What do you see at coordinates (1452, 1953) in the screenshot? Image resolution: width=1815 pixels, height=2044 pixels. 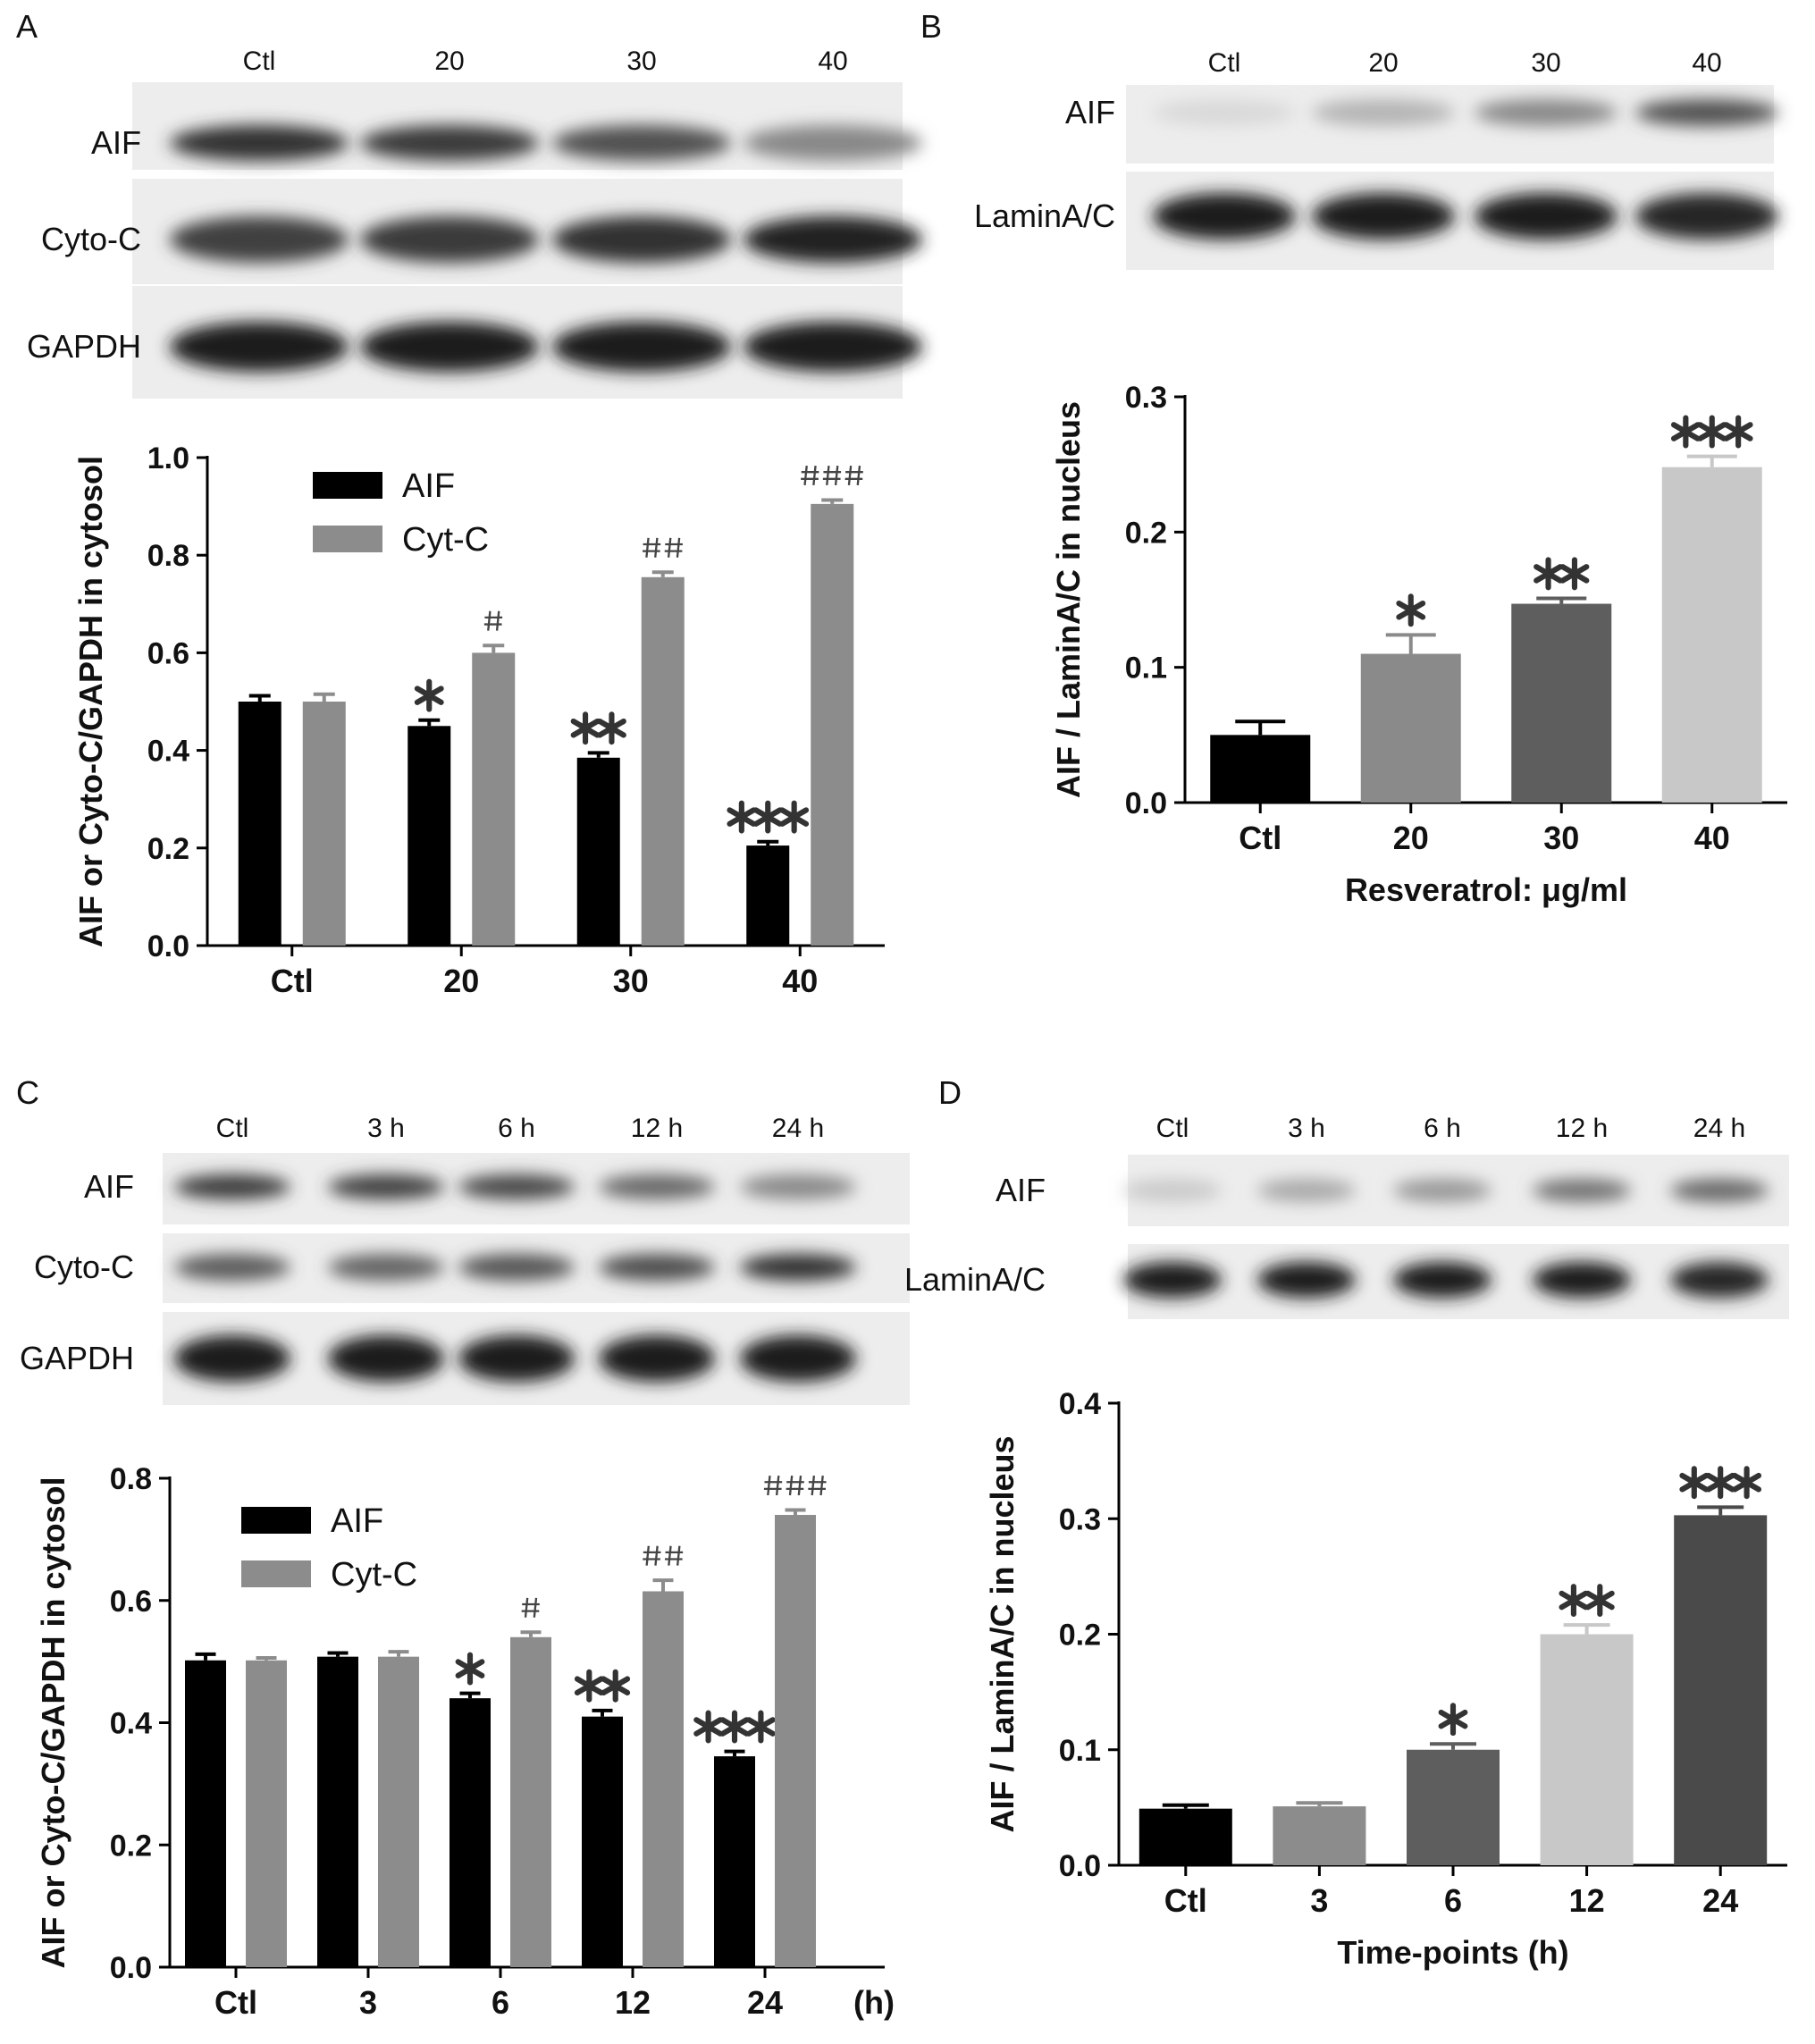 I see `x-axis-title: Time-points (h)` at bounding box center [1452, 1953].